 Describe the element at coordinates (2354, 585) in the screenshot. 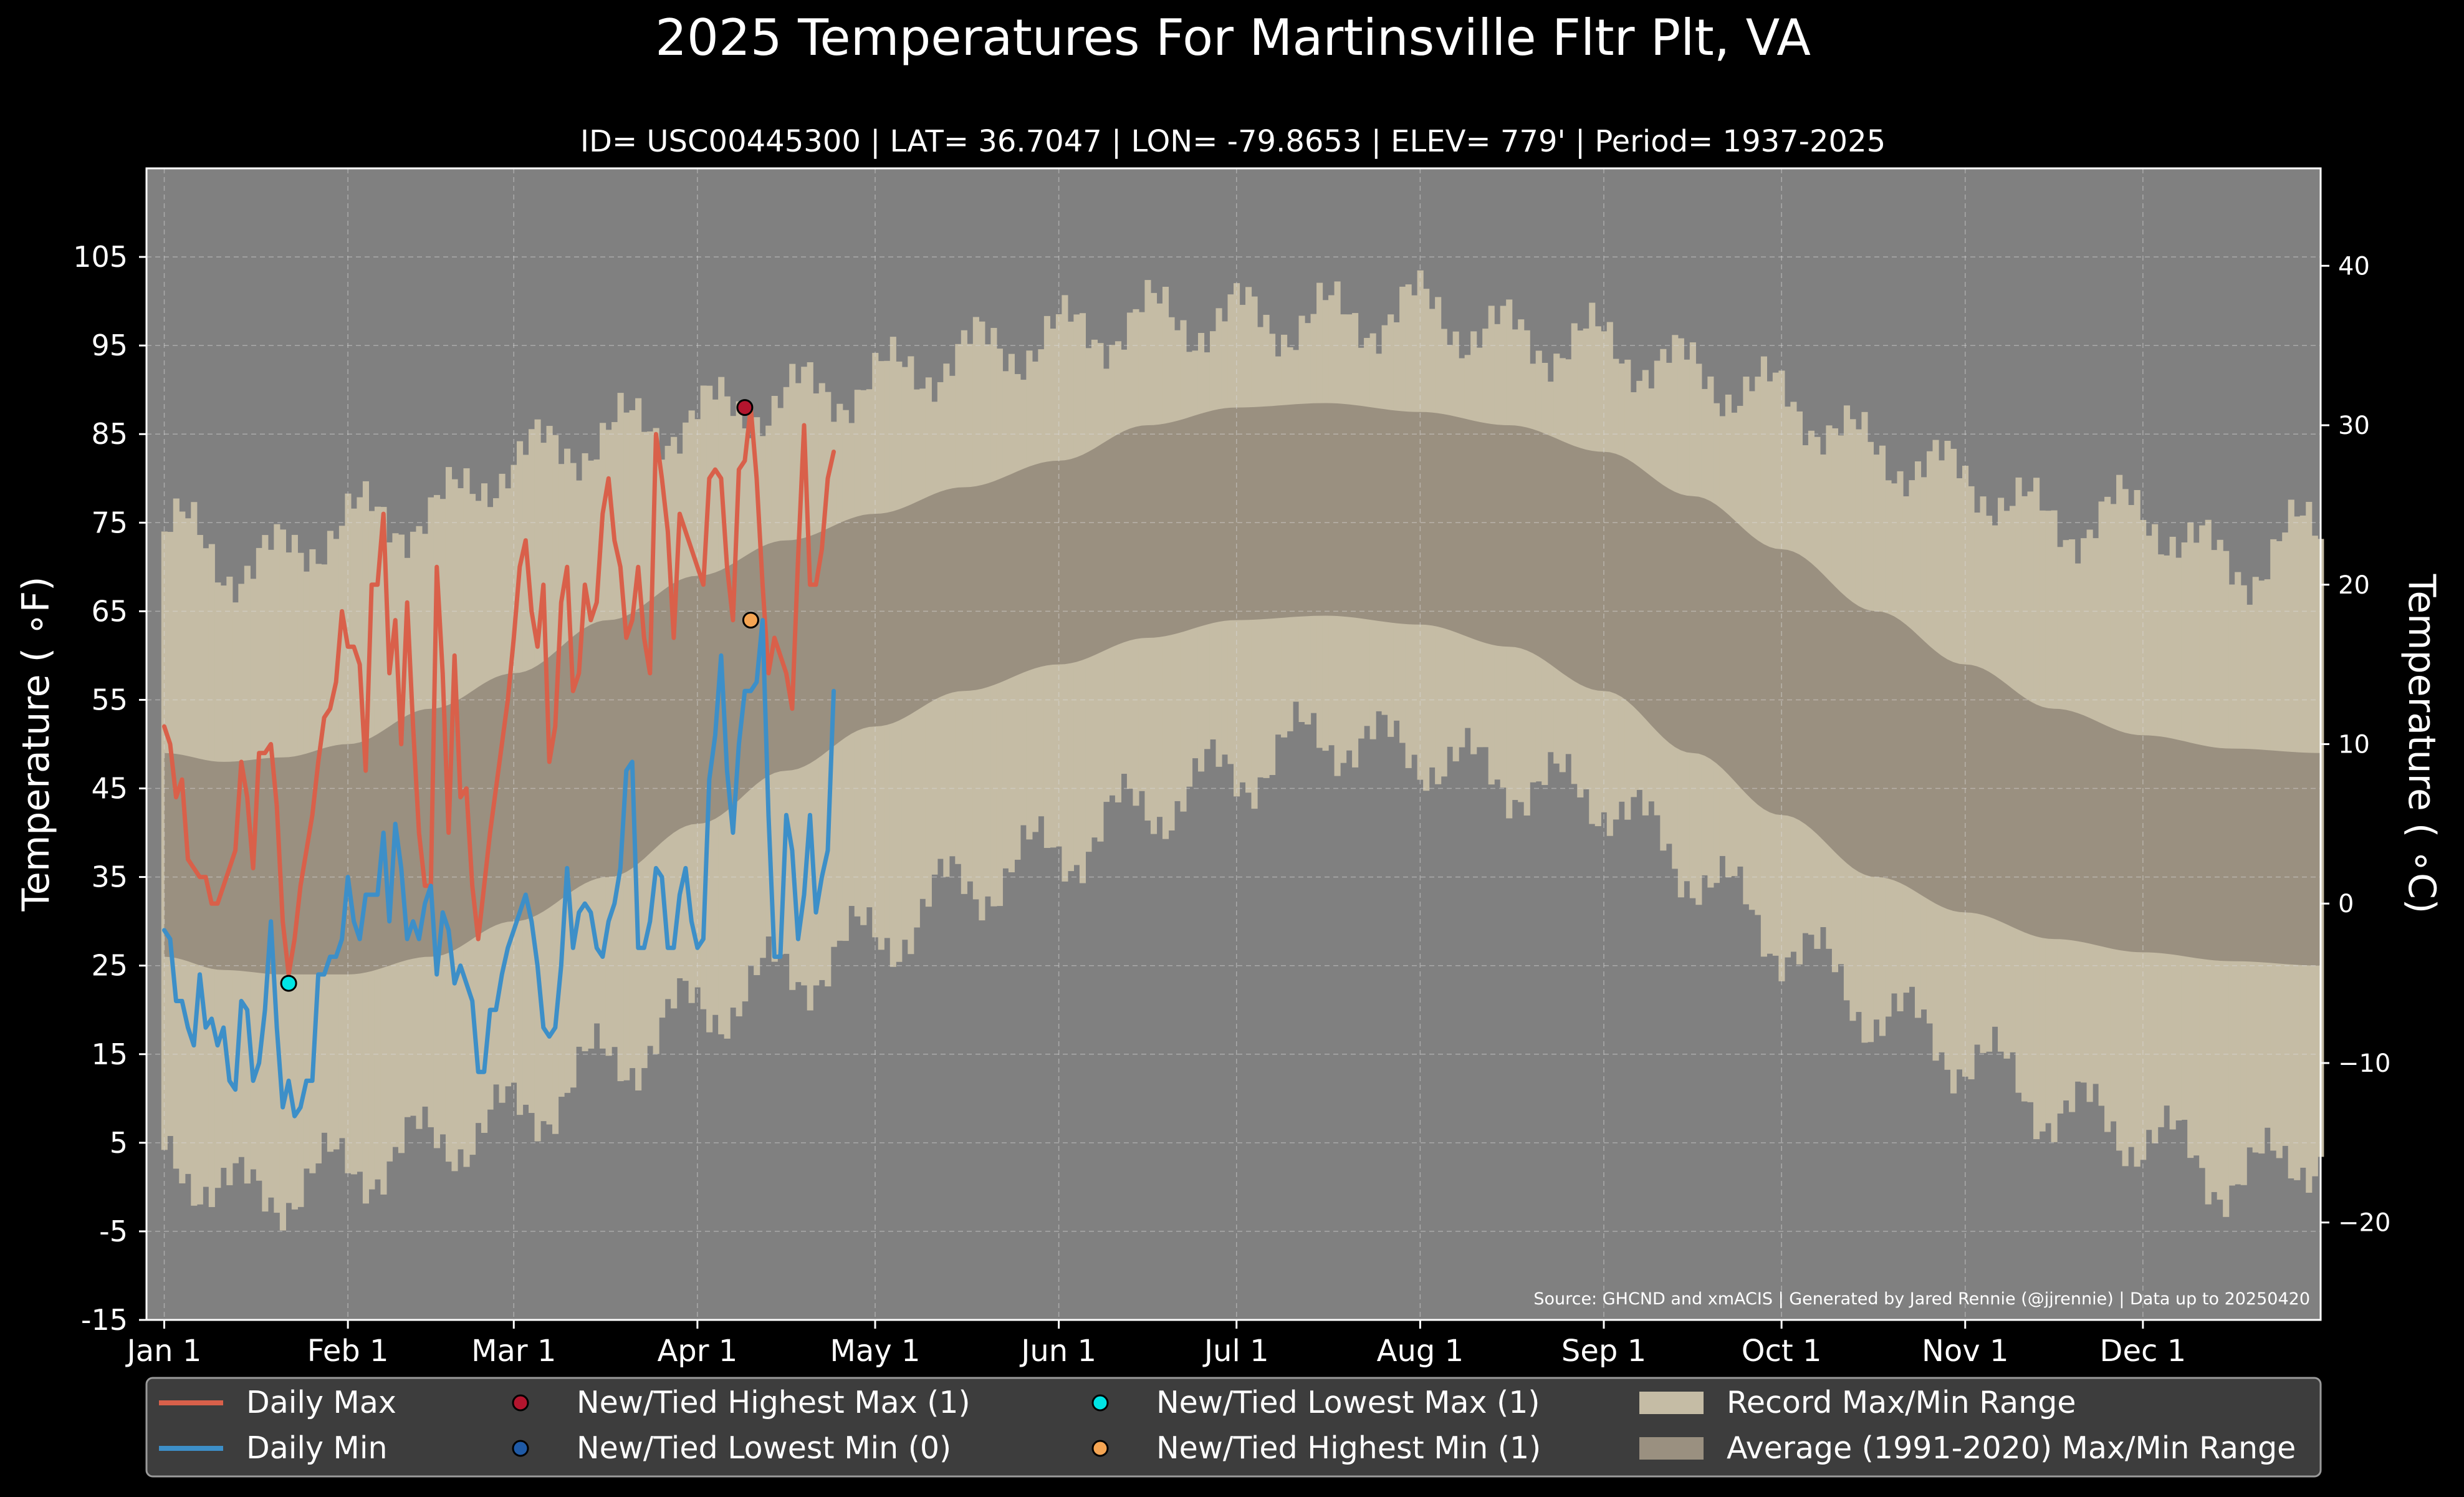

I see `y-tick-label-right: 20` at that location.